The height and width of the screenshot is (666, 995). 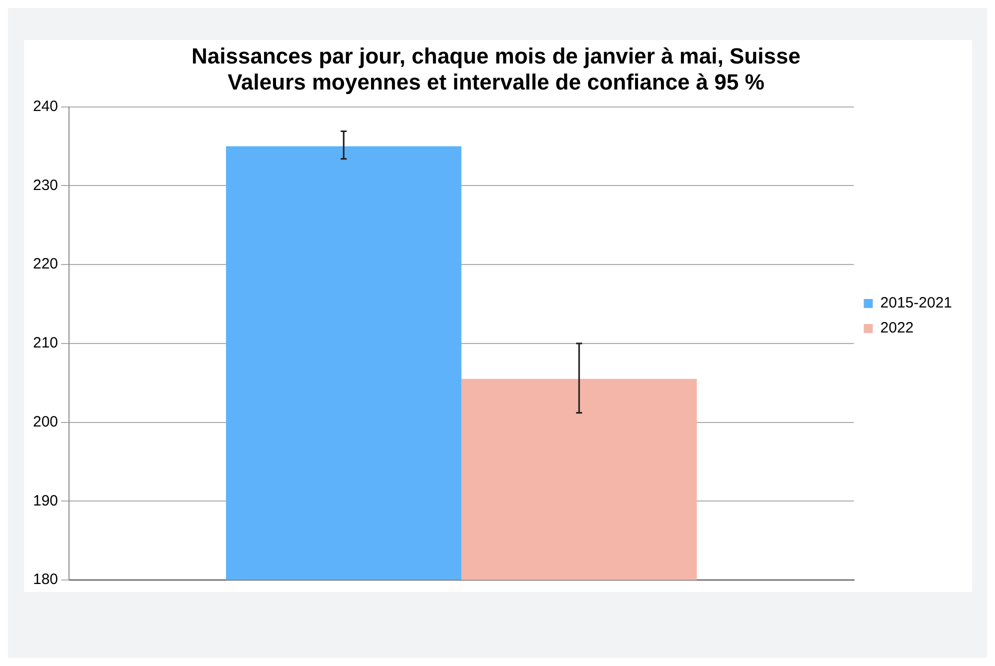 I want to click on y-tick-label: 220, so click(x=45, y=264).